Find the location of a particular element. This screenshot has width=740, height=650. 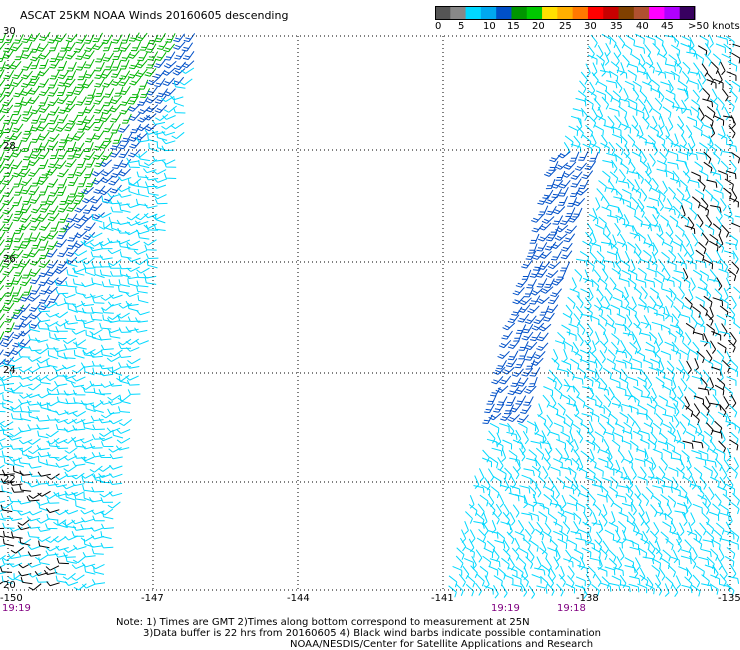

legend-swatch is located at coordinates (626, 13).